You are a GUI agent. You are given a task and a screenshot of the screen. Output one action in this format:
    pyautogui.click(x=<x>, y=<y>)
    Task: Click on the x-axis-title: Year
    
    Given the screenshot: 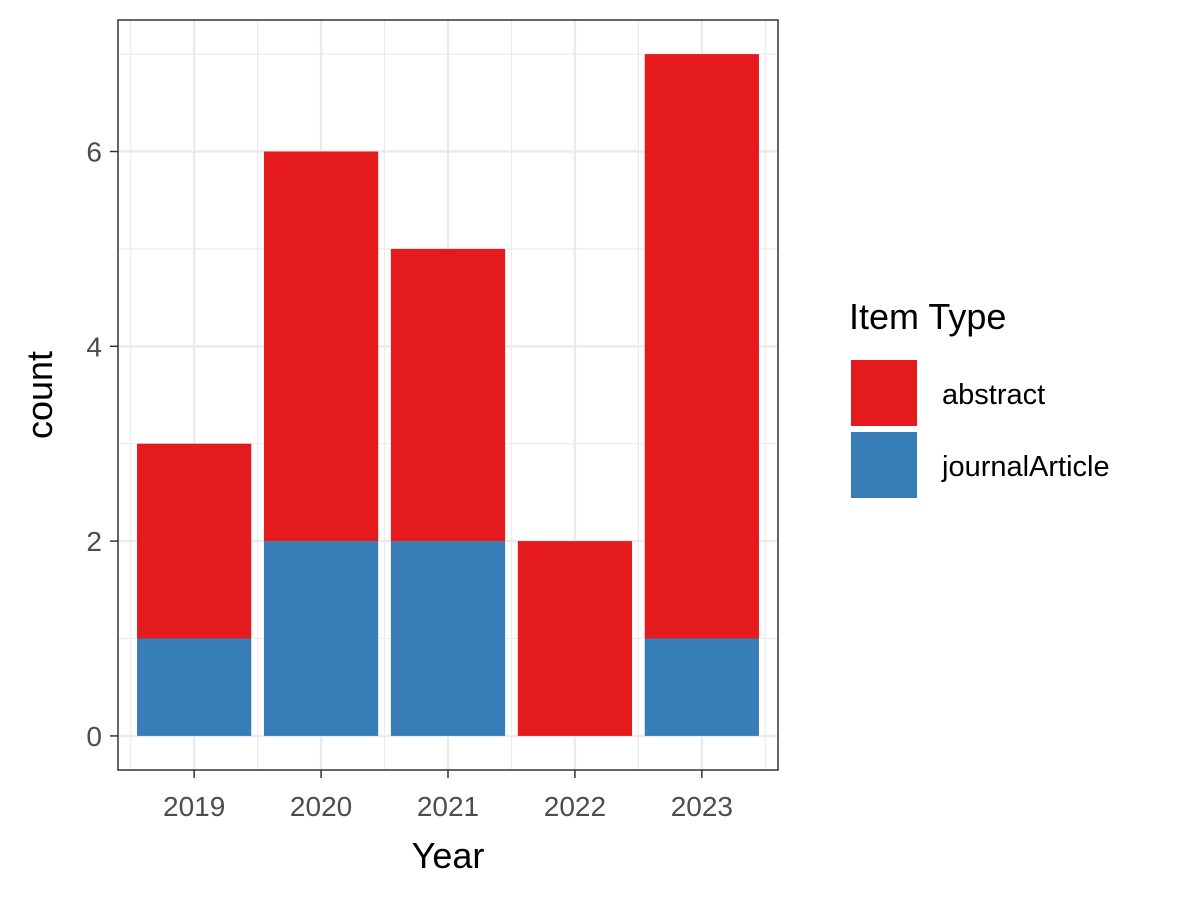 What is the action you would take?
    pyautogui.click(x=448, y=855)
    